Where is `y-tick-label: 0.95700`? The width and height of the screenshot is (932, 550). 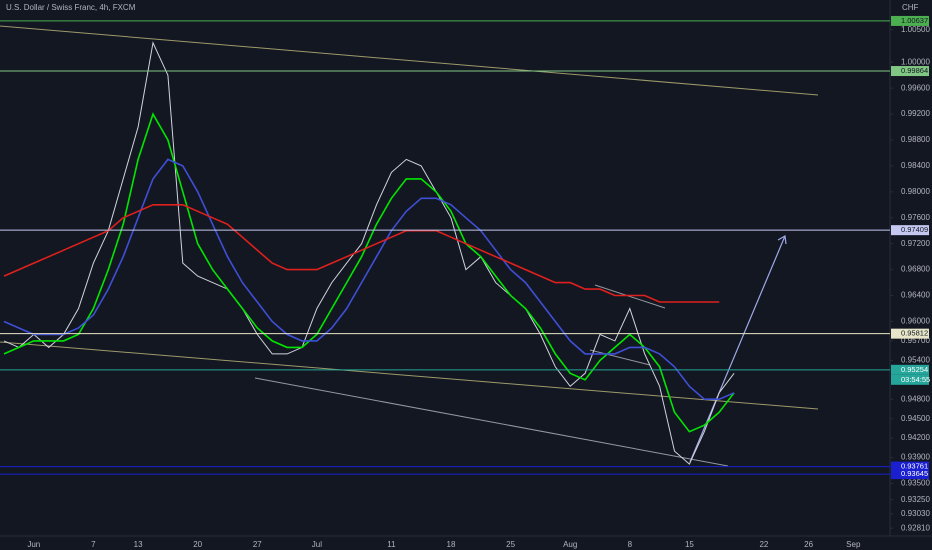
y-tick-label: 0.95700 is located at coordinates (915, 340).